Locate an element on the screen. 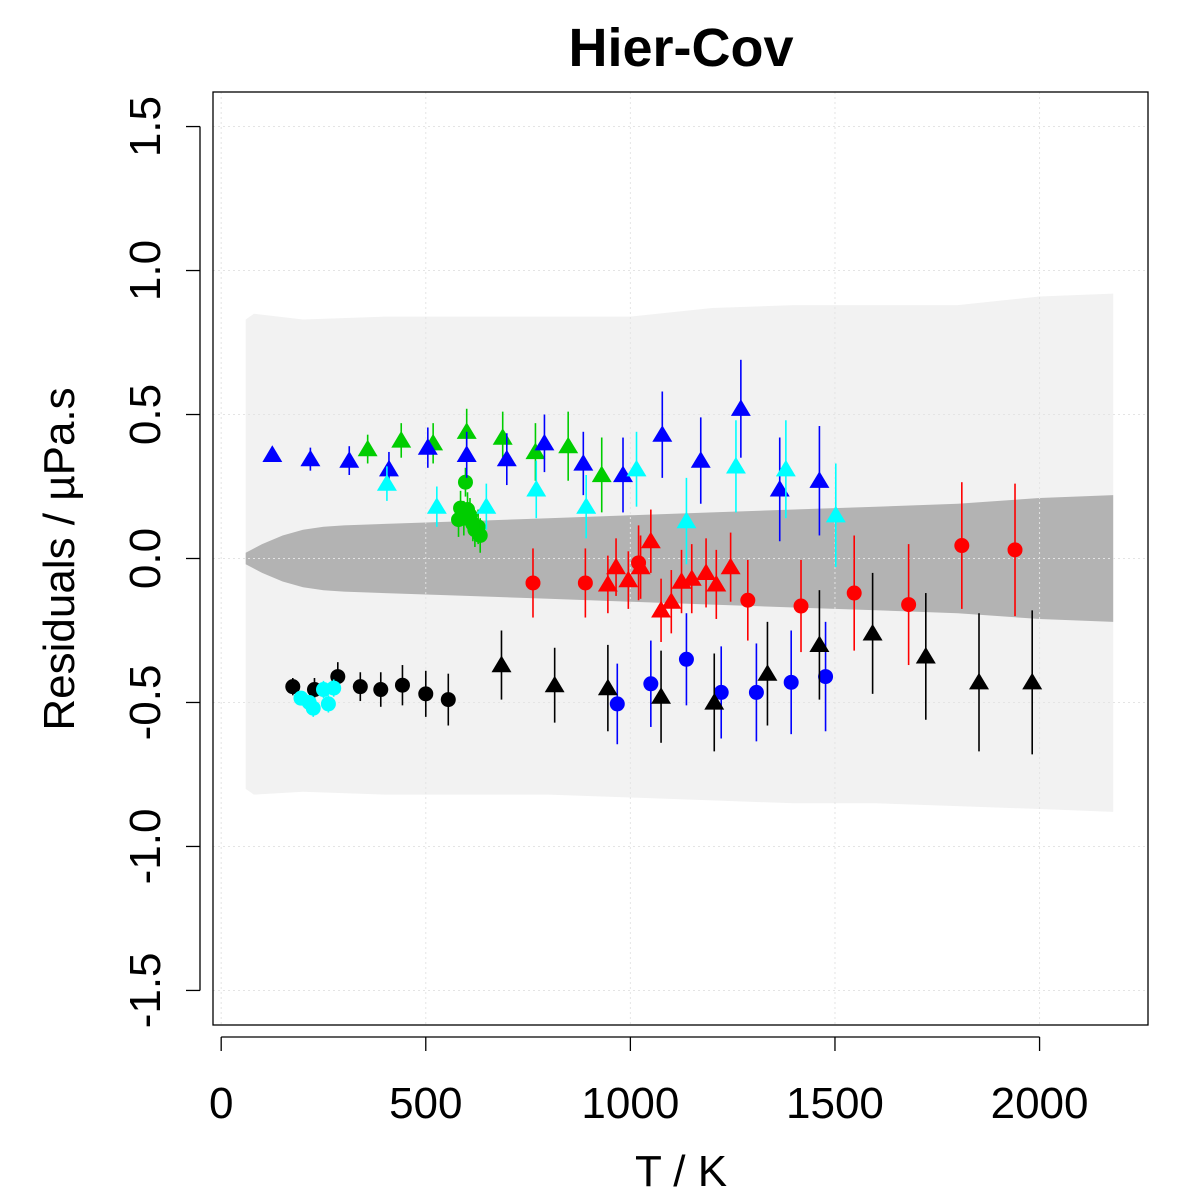 The height and width of the screenshot is (1200, 1200). series-black-triangles is located at coordinates (767, 663).